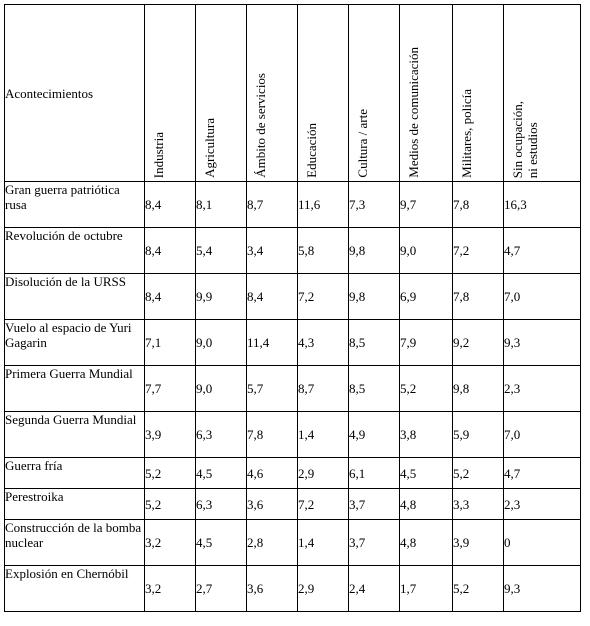  What do you see at coordinates (74, 473) in the screenshot?
I see `event-name: Guerra fría` at bounding box center [74, 473].